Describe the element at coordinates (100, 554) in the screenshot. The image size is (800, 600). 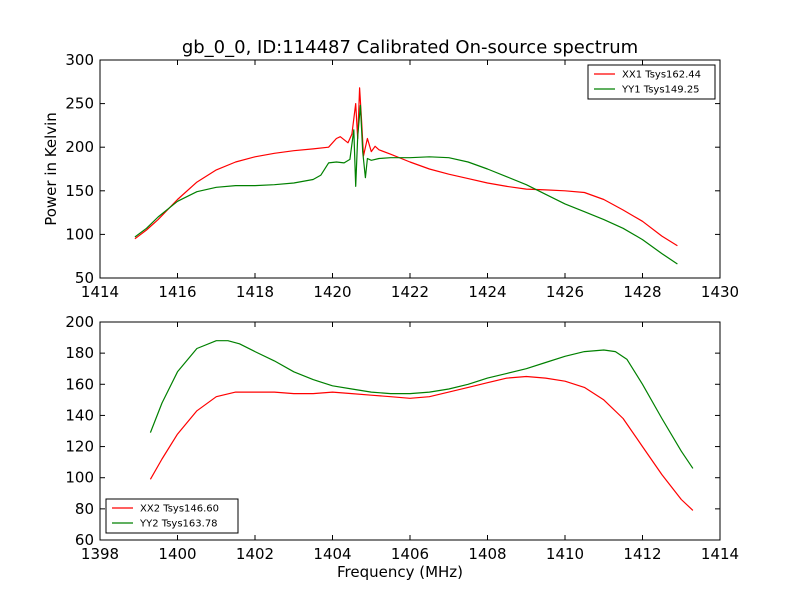
I see `x-tick-label: 1398` at that location.